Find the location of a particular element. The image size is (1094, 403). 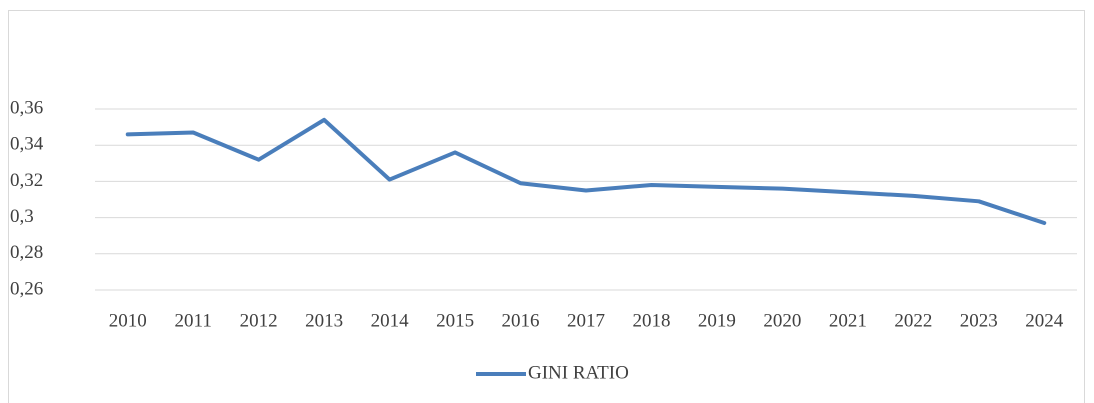

x-tick-label: 2010 is located at coordinates (128, 320).